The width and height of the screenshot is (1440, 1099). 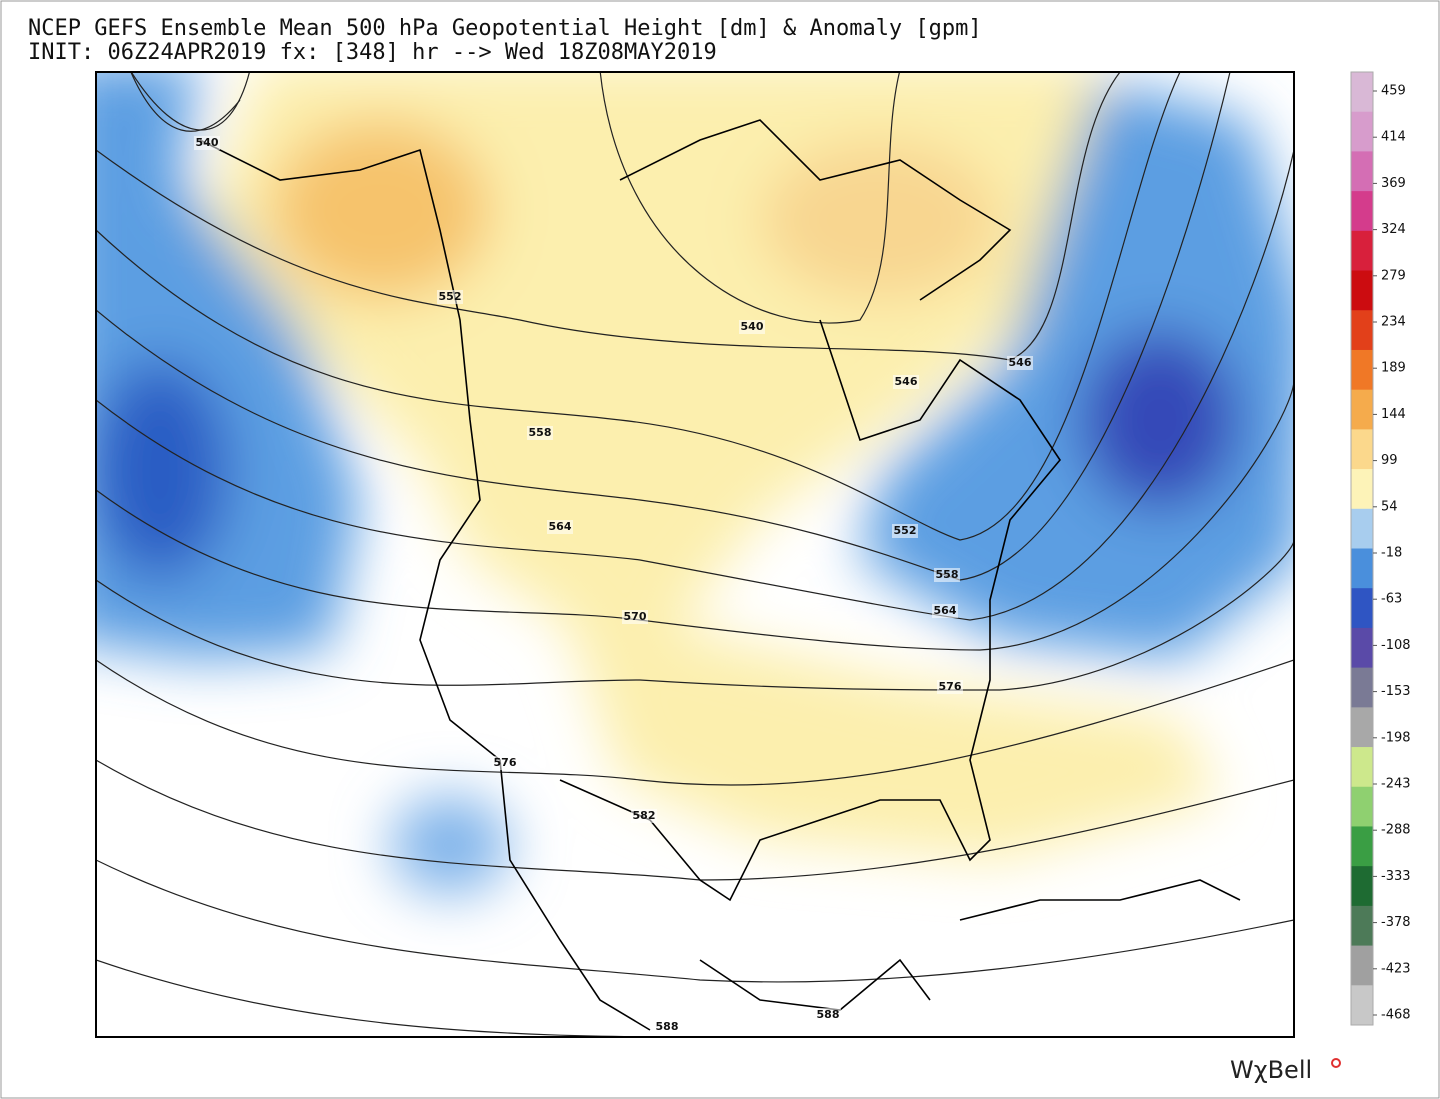 What do you see at coordinates (1396, 691) in the screenshot?
I see `colorbar-tick-label: -153` at bounding box center [1396, 691].